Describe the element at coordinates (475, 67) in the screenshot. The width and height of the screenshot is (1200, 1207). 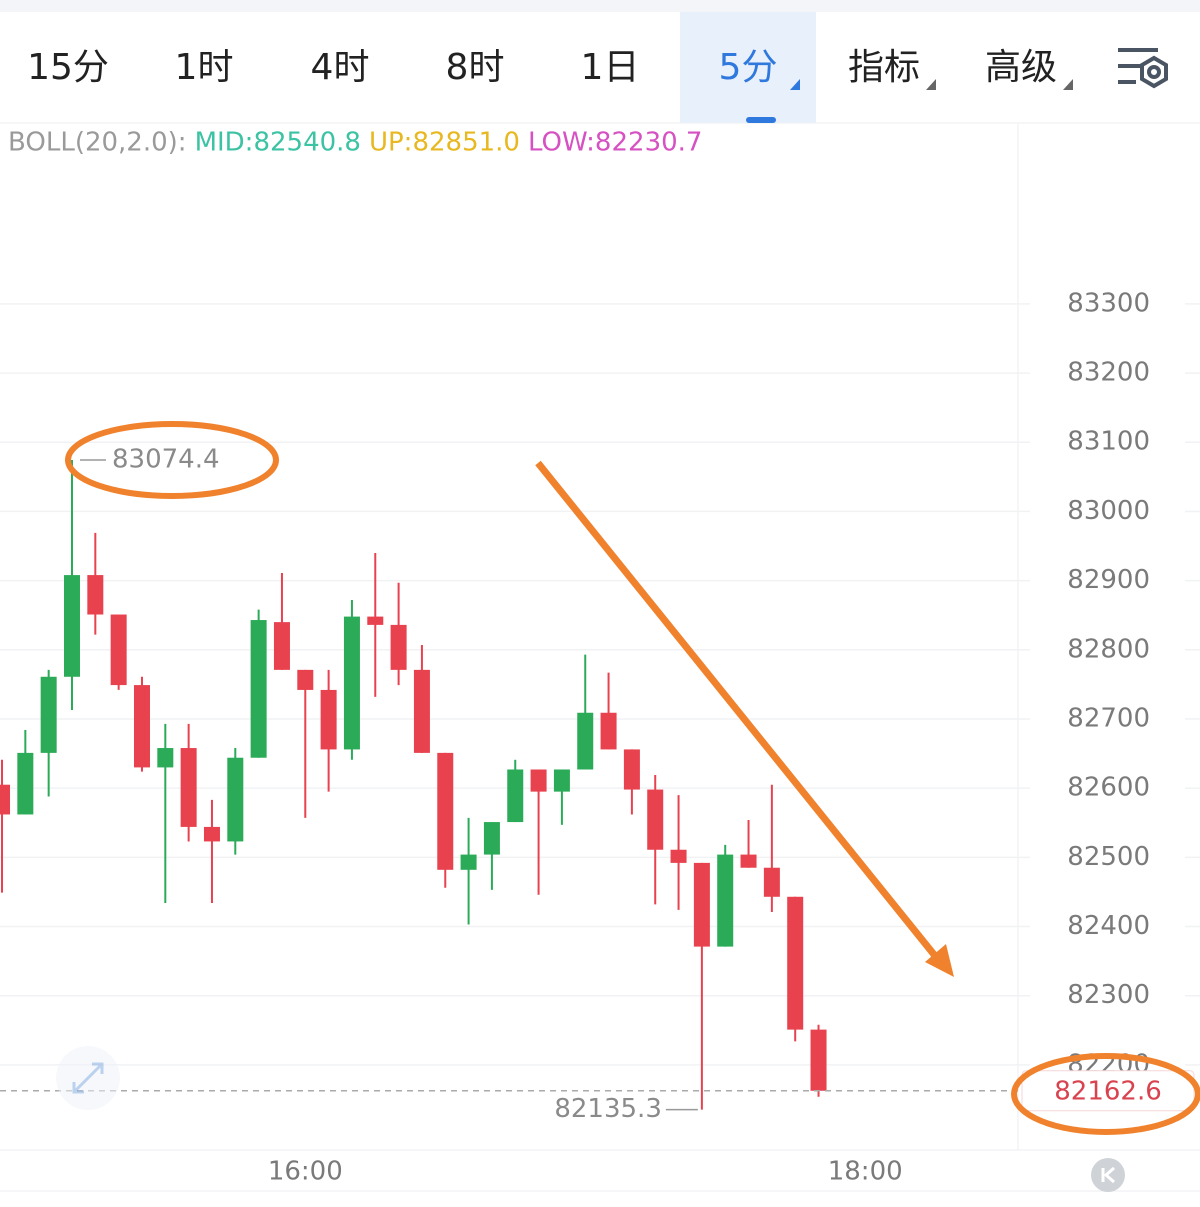
I see `tab: 8时` at that location.